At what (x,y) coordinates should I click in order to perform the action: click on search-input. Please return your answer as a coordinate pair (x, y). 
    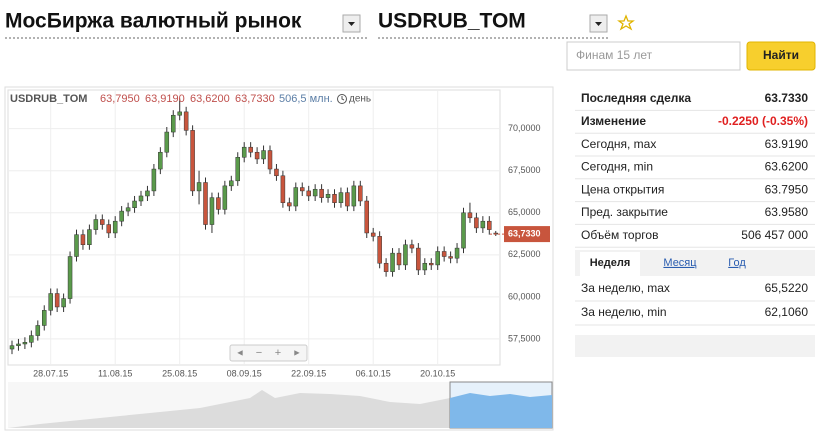
    Looking at the image, I should click on (653, 56).